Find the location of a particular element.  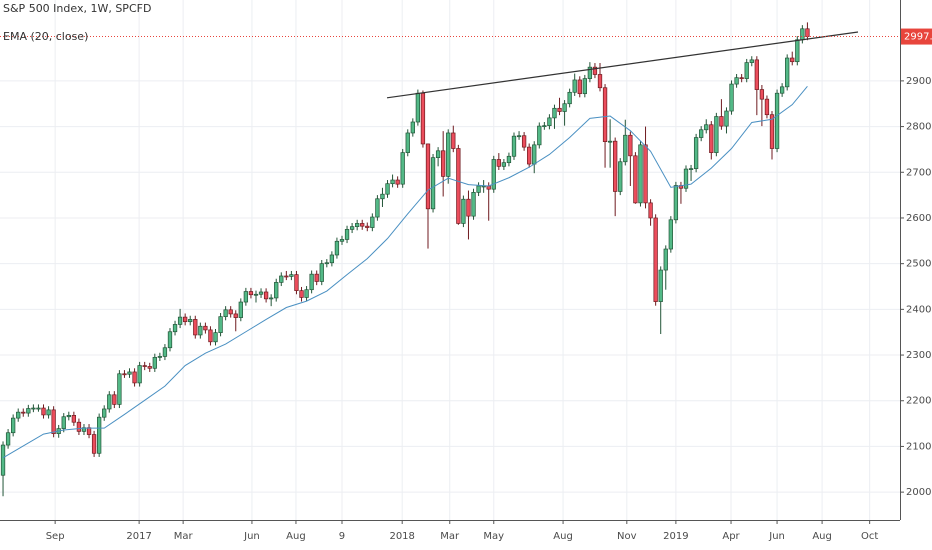

y-tick-label: 2000.0 is located at coordinates (919, 492).